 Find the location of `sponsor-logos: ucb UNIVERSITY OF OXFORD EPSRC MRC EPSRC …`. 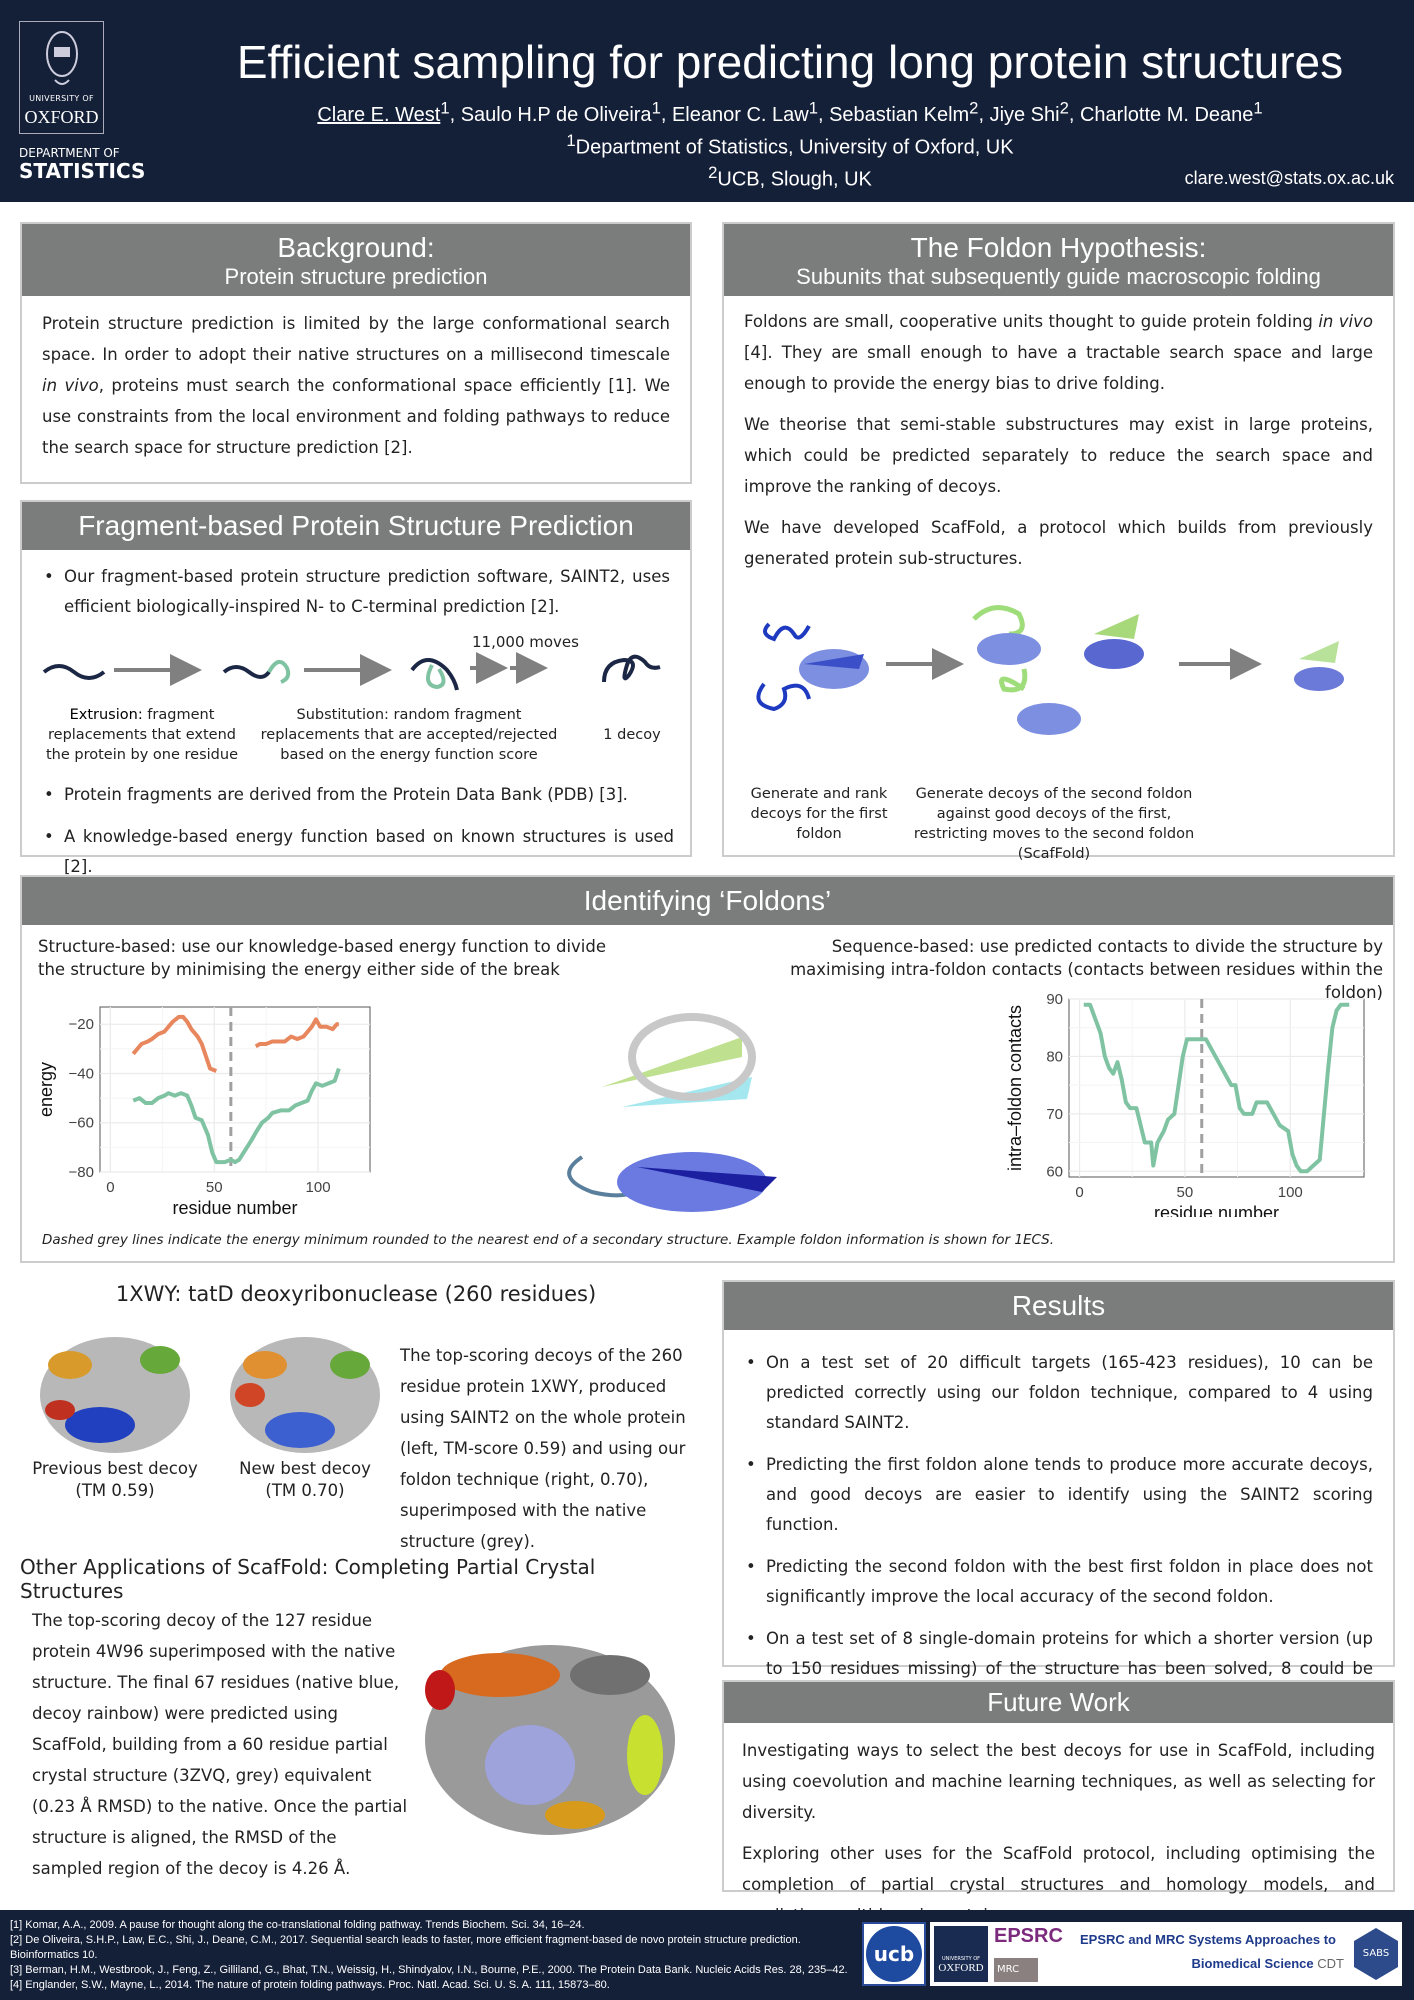

sponsor-logos: ucb UNIVERSITY OF OXFORD EPSRC MRC EPSRC … is located at coordinates (1132, 1954).